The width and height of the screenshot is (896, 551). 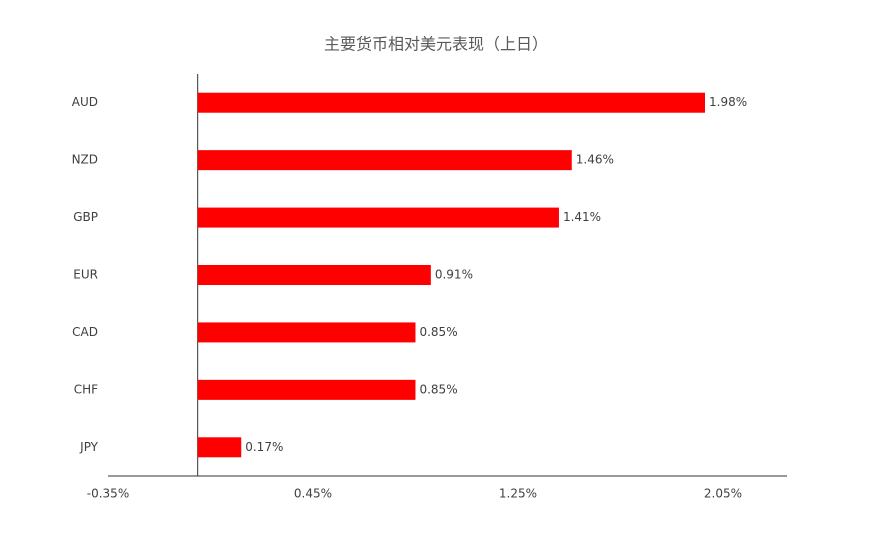 I want to click on y-tick-label: JPY, so click(x=89, y=447).